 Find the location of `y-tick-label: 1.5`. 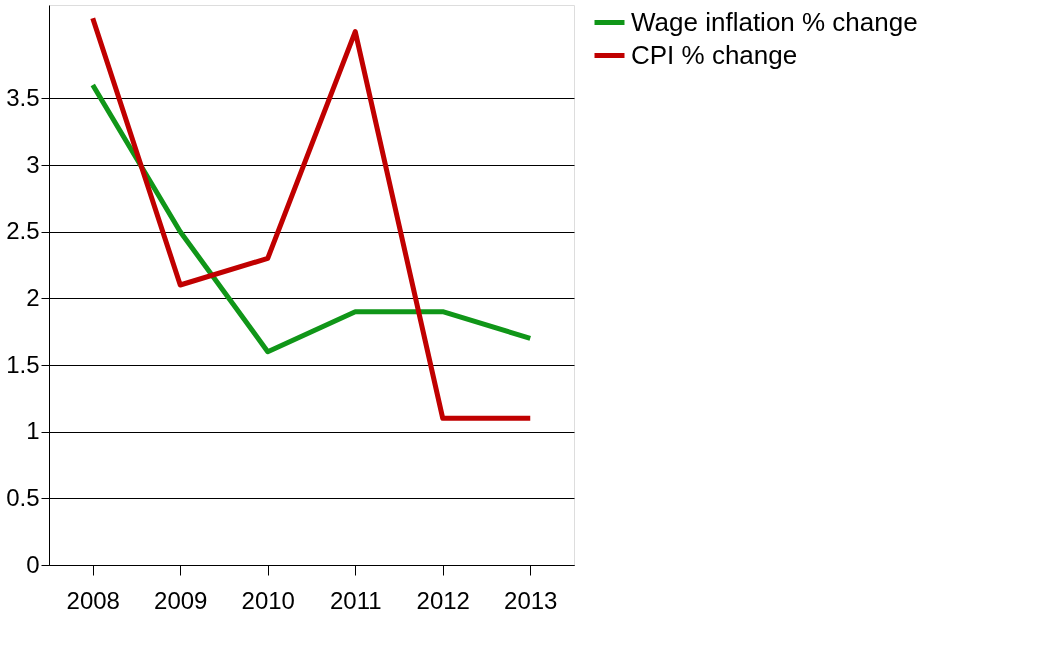

y-tick-label: 1.5 is located at coordinates (23, 364).